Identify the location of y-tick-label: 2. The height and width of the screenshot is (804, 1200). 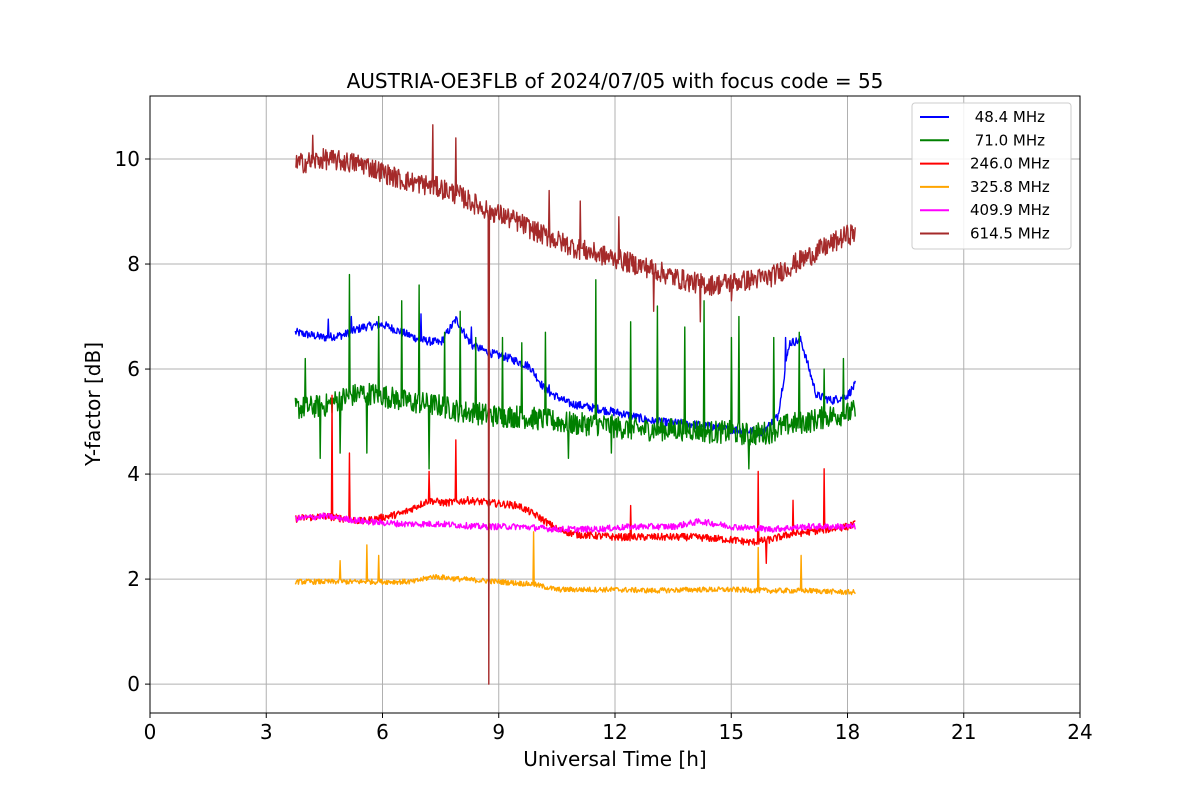
(133, 579).